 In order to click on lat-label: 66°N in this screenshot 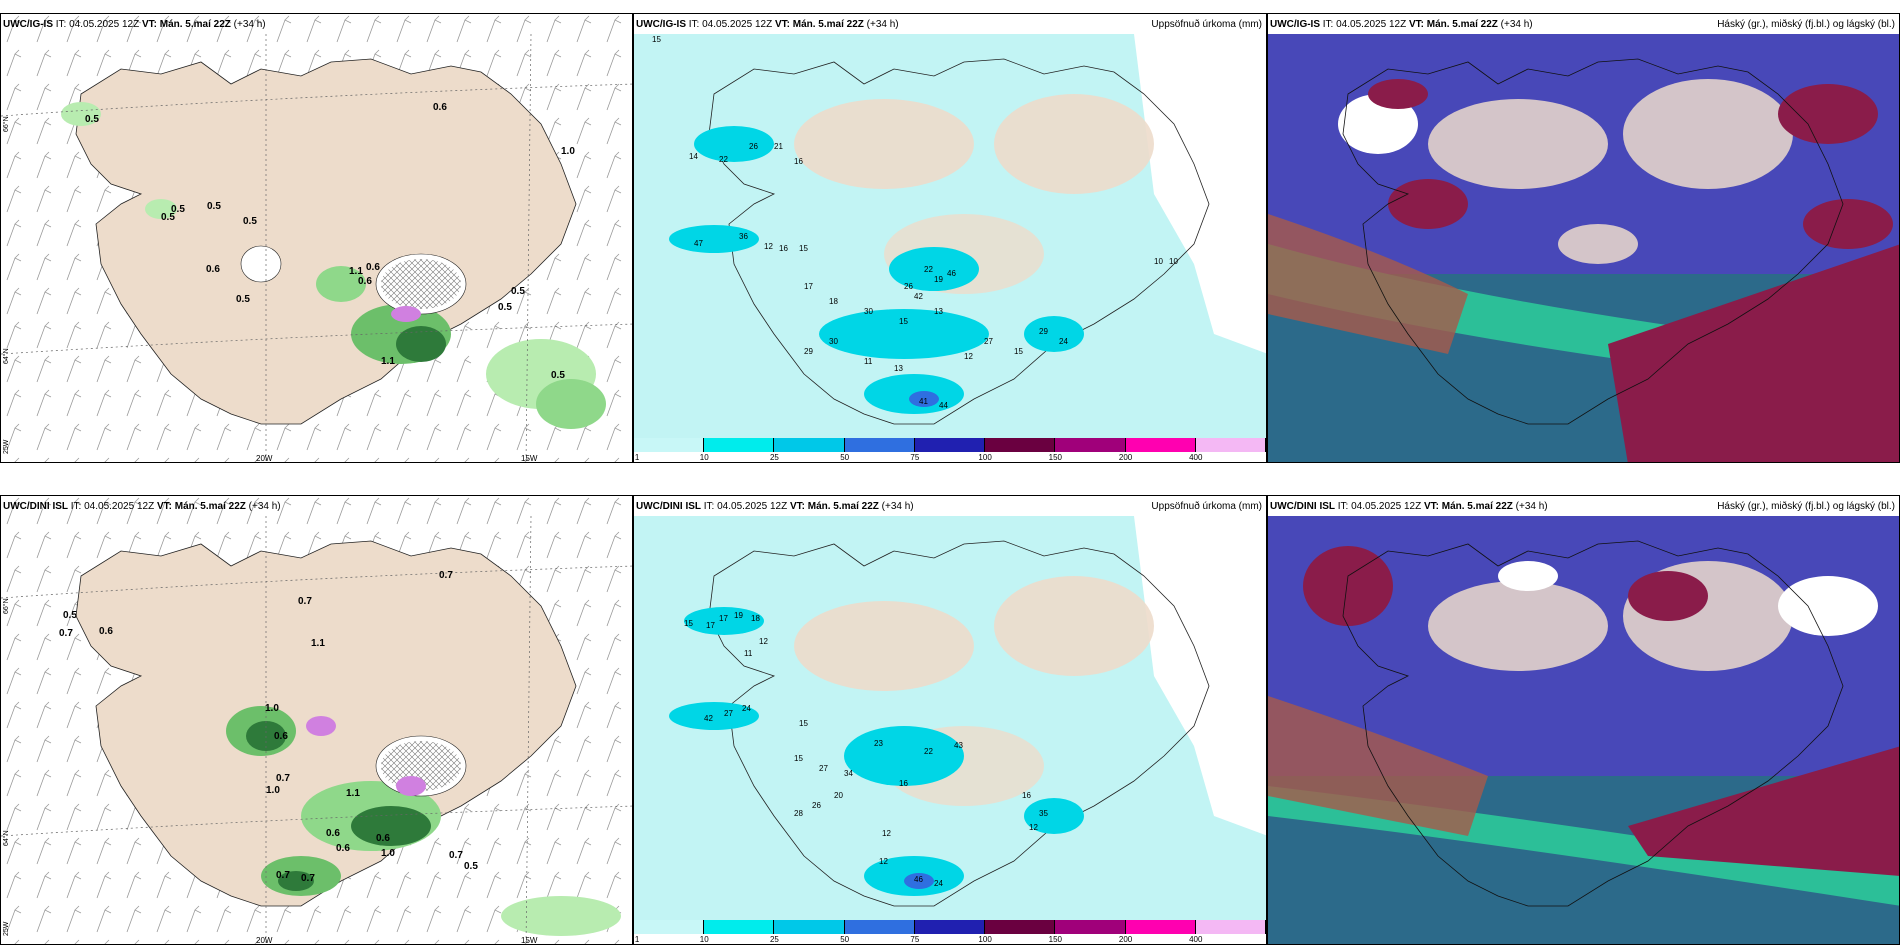, I will do `click(6, 606)`.